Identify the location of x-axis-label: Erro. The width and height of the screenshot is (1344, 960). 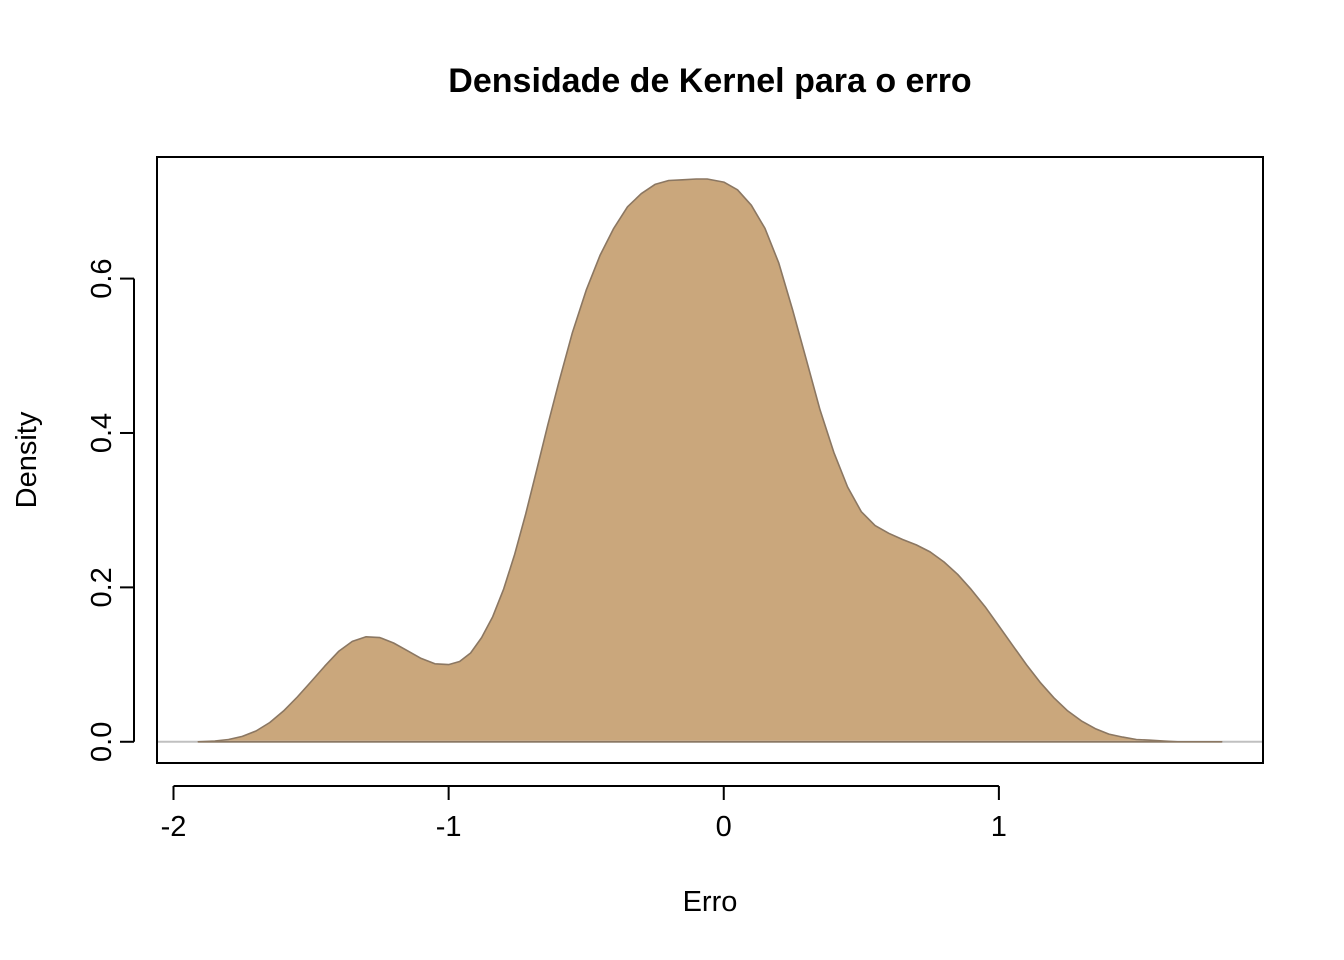
(710, 902).